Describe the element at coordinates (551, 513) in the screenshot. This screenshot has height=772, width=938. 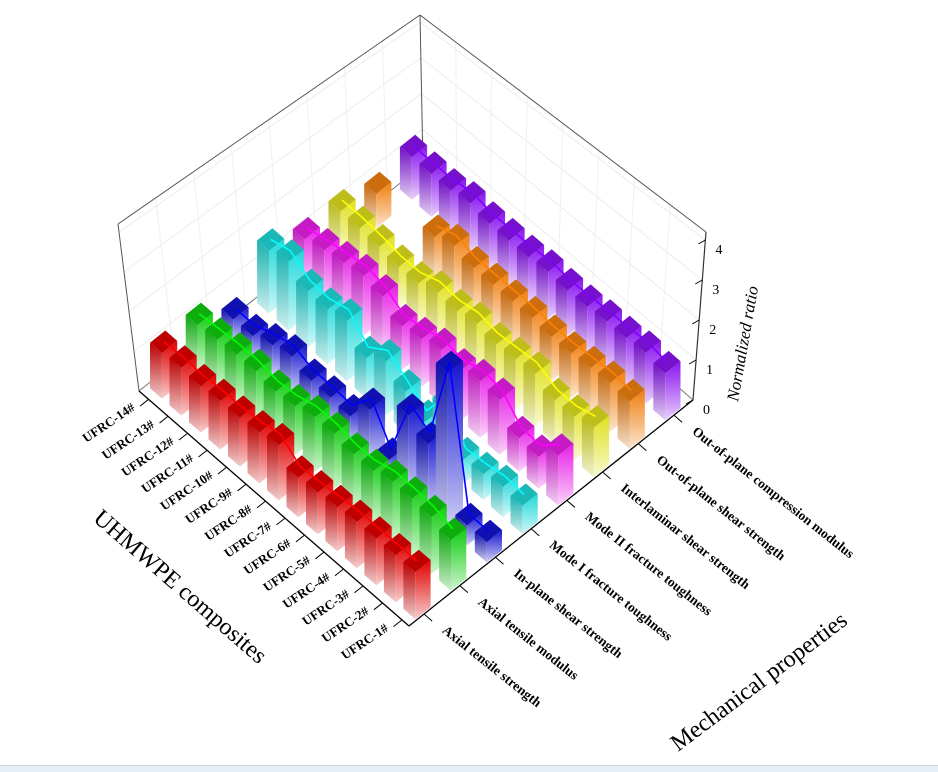
I see `property-axis-line` at that location.